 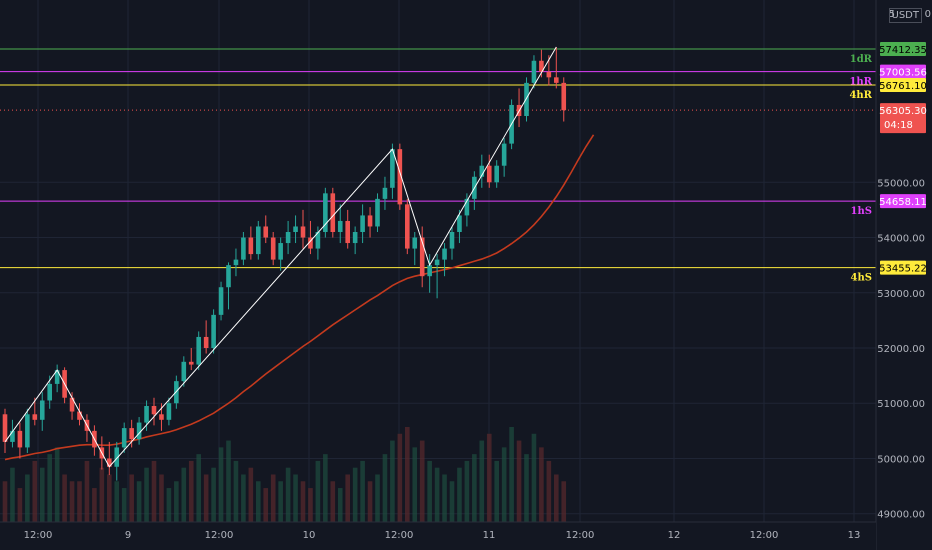 I want to click on level-label-1hS: 1hS, so click(x=861, y=211).